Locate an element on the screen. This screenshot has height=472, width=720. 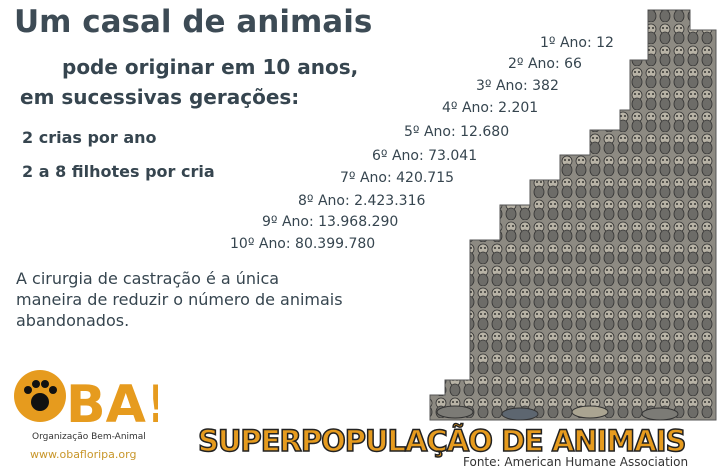
year-1: 1º Ano: 12 is located at coordinates (577, 43).